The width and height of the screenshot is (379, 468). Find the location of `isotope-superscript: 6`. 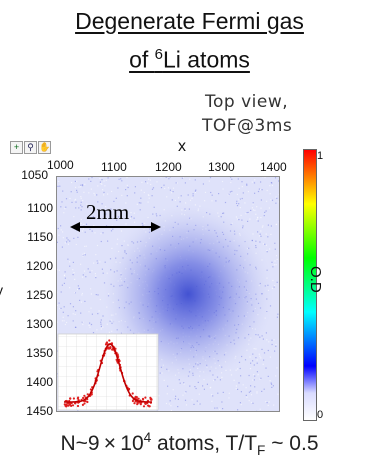

isotope-superscript: 6 is located at coordinates (158, 54).